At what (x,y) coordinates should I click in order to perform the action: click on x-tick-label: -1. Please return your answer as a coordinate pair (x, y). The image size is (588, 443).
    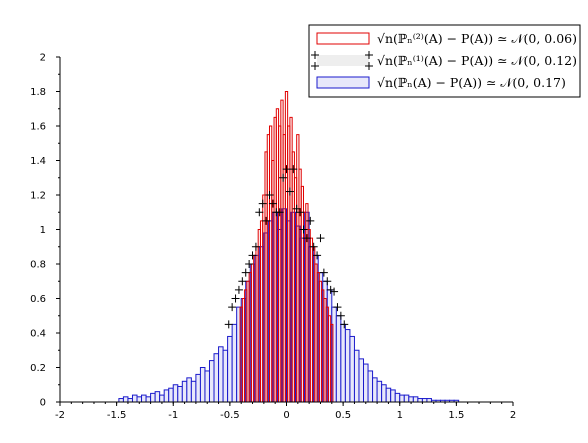
    Looking at the image, I should click on (173, 415).